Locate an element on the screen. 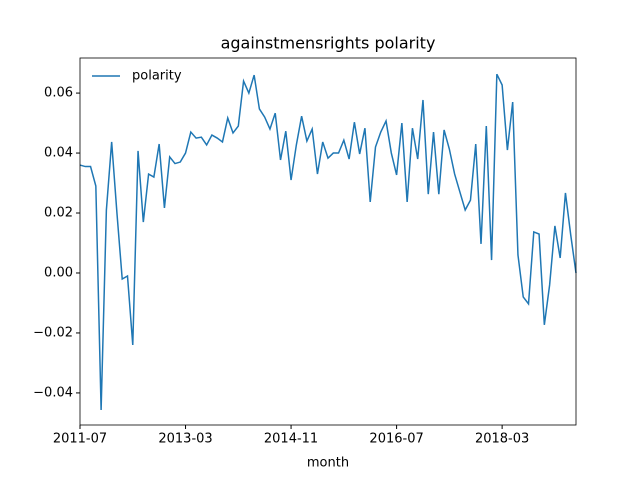  legend-label: polarity is located at coordinates (157, 76).